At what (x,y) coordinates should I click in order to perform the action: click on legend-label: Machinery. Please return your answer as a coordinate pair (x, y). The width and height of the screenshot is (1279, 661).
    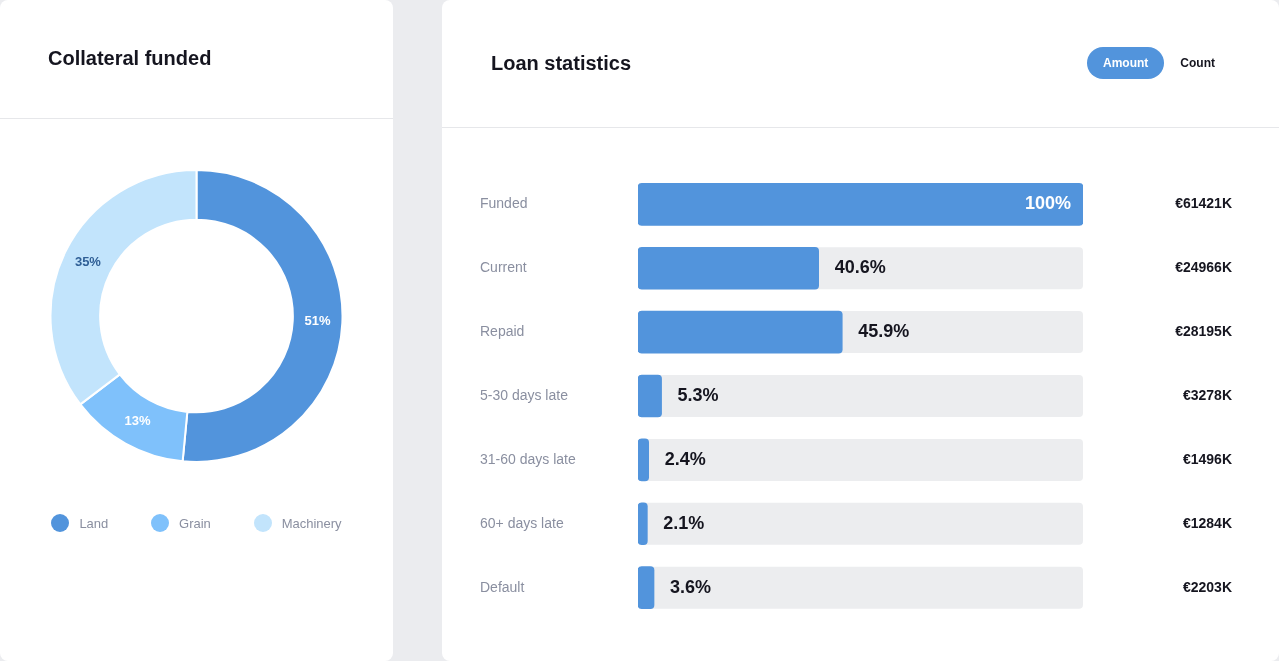
    Looking at the image, I should click on (311, 523).